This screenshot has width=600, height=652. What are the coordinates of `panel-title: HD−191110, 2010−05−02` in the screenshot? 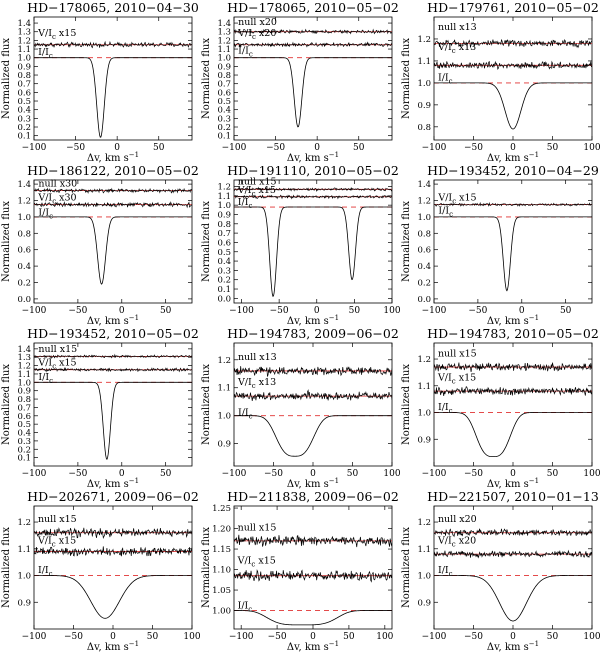 It's located at (313, 170).